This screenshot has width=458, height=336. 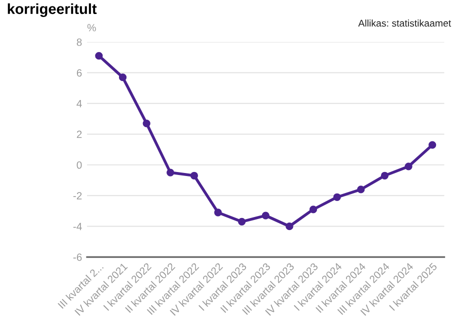 What do you see at coordinates (91, 28) in the screenshot?
I see `y-axis-title: %` at bounding box center [91, 28].